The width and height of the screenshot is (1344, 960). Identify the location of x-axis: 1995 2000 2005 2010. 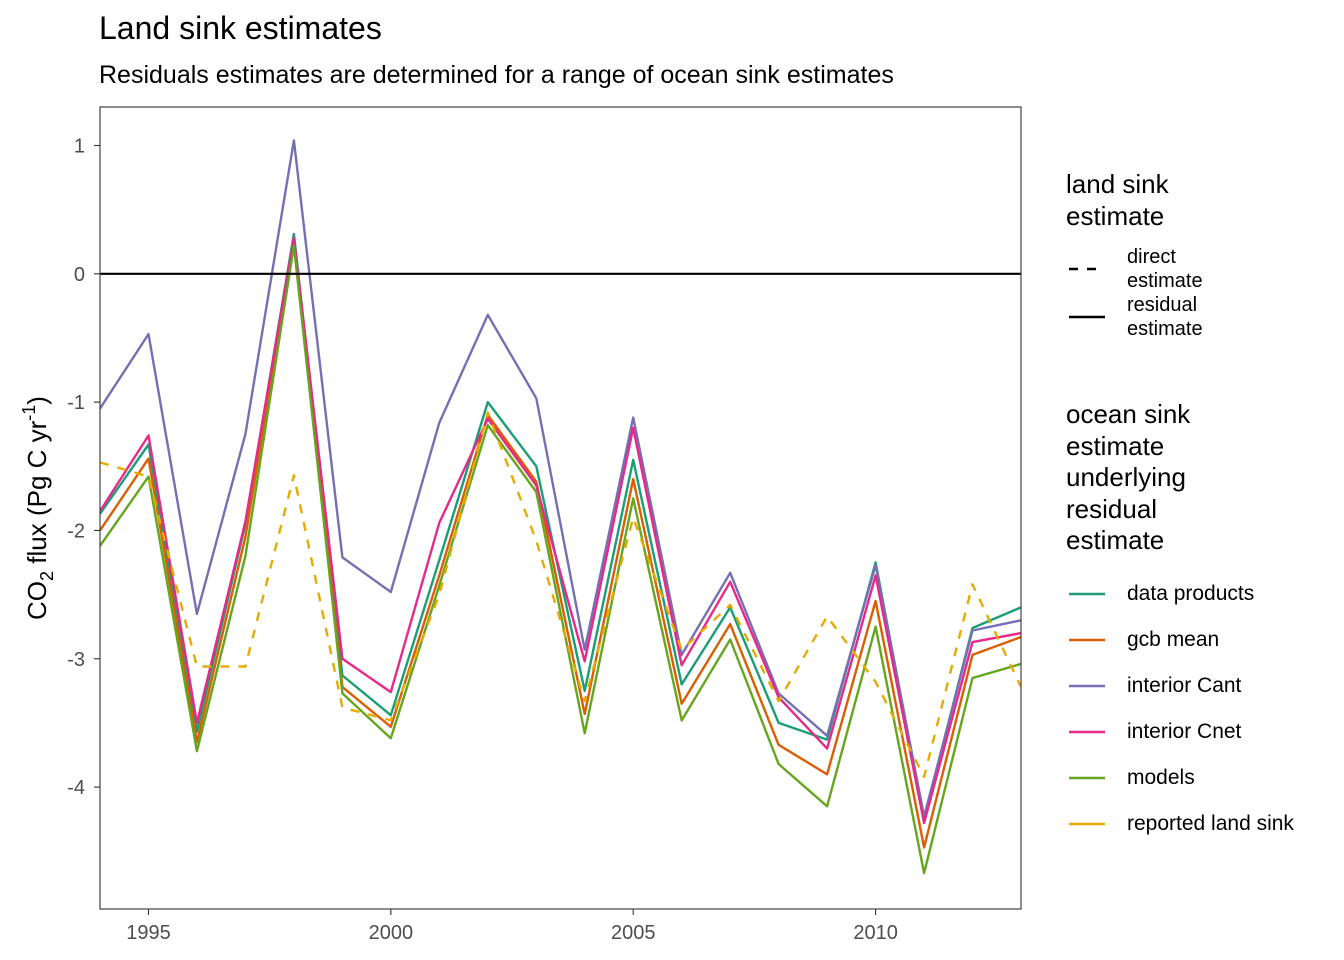
(512, 926).